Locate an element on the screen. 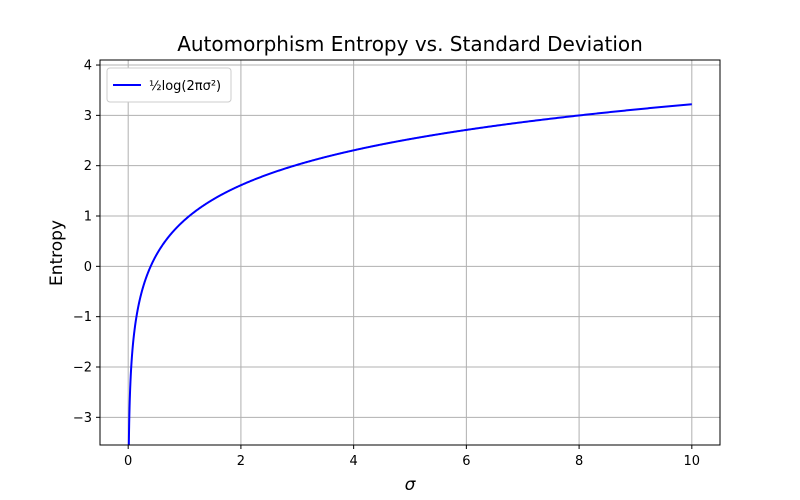  x-tick-label: 8 is located at coordinates (579, 461).